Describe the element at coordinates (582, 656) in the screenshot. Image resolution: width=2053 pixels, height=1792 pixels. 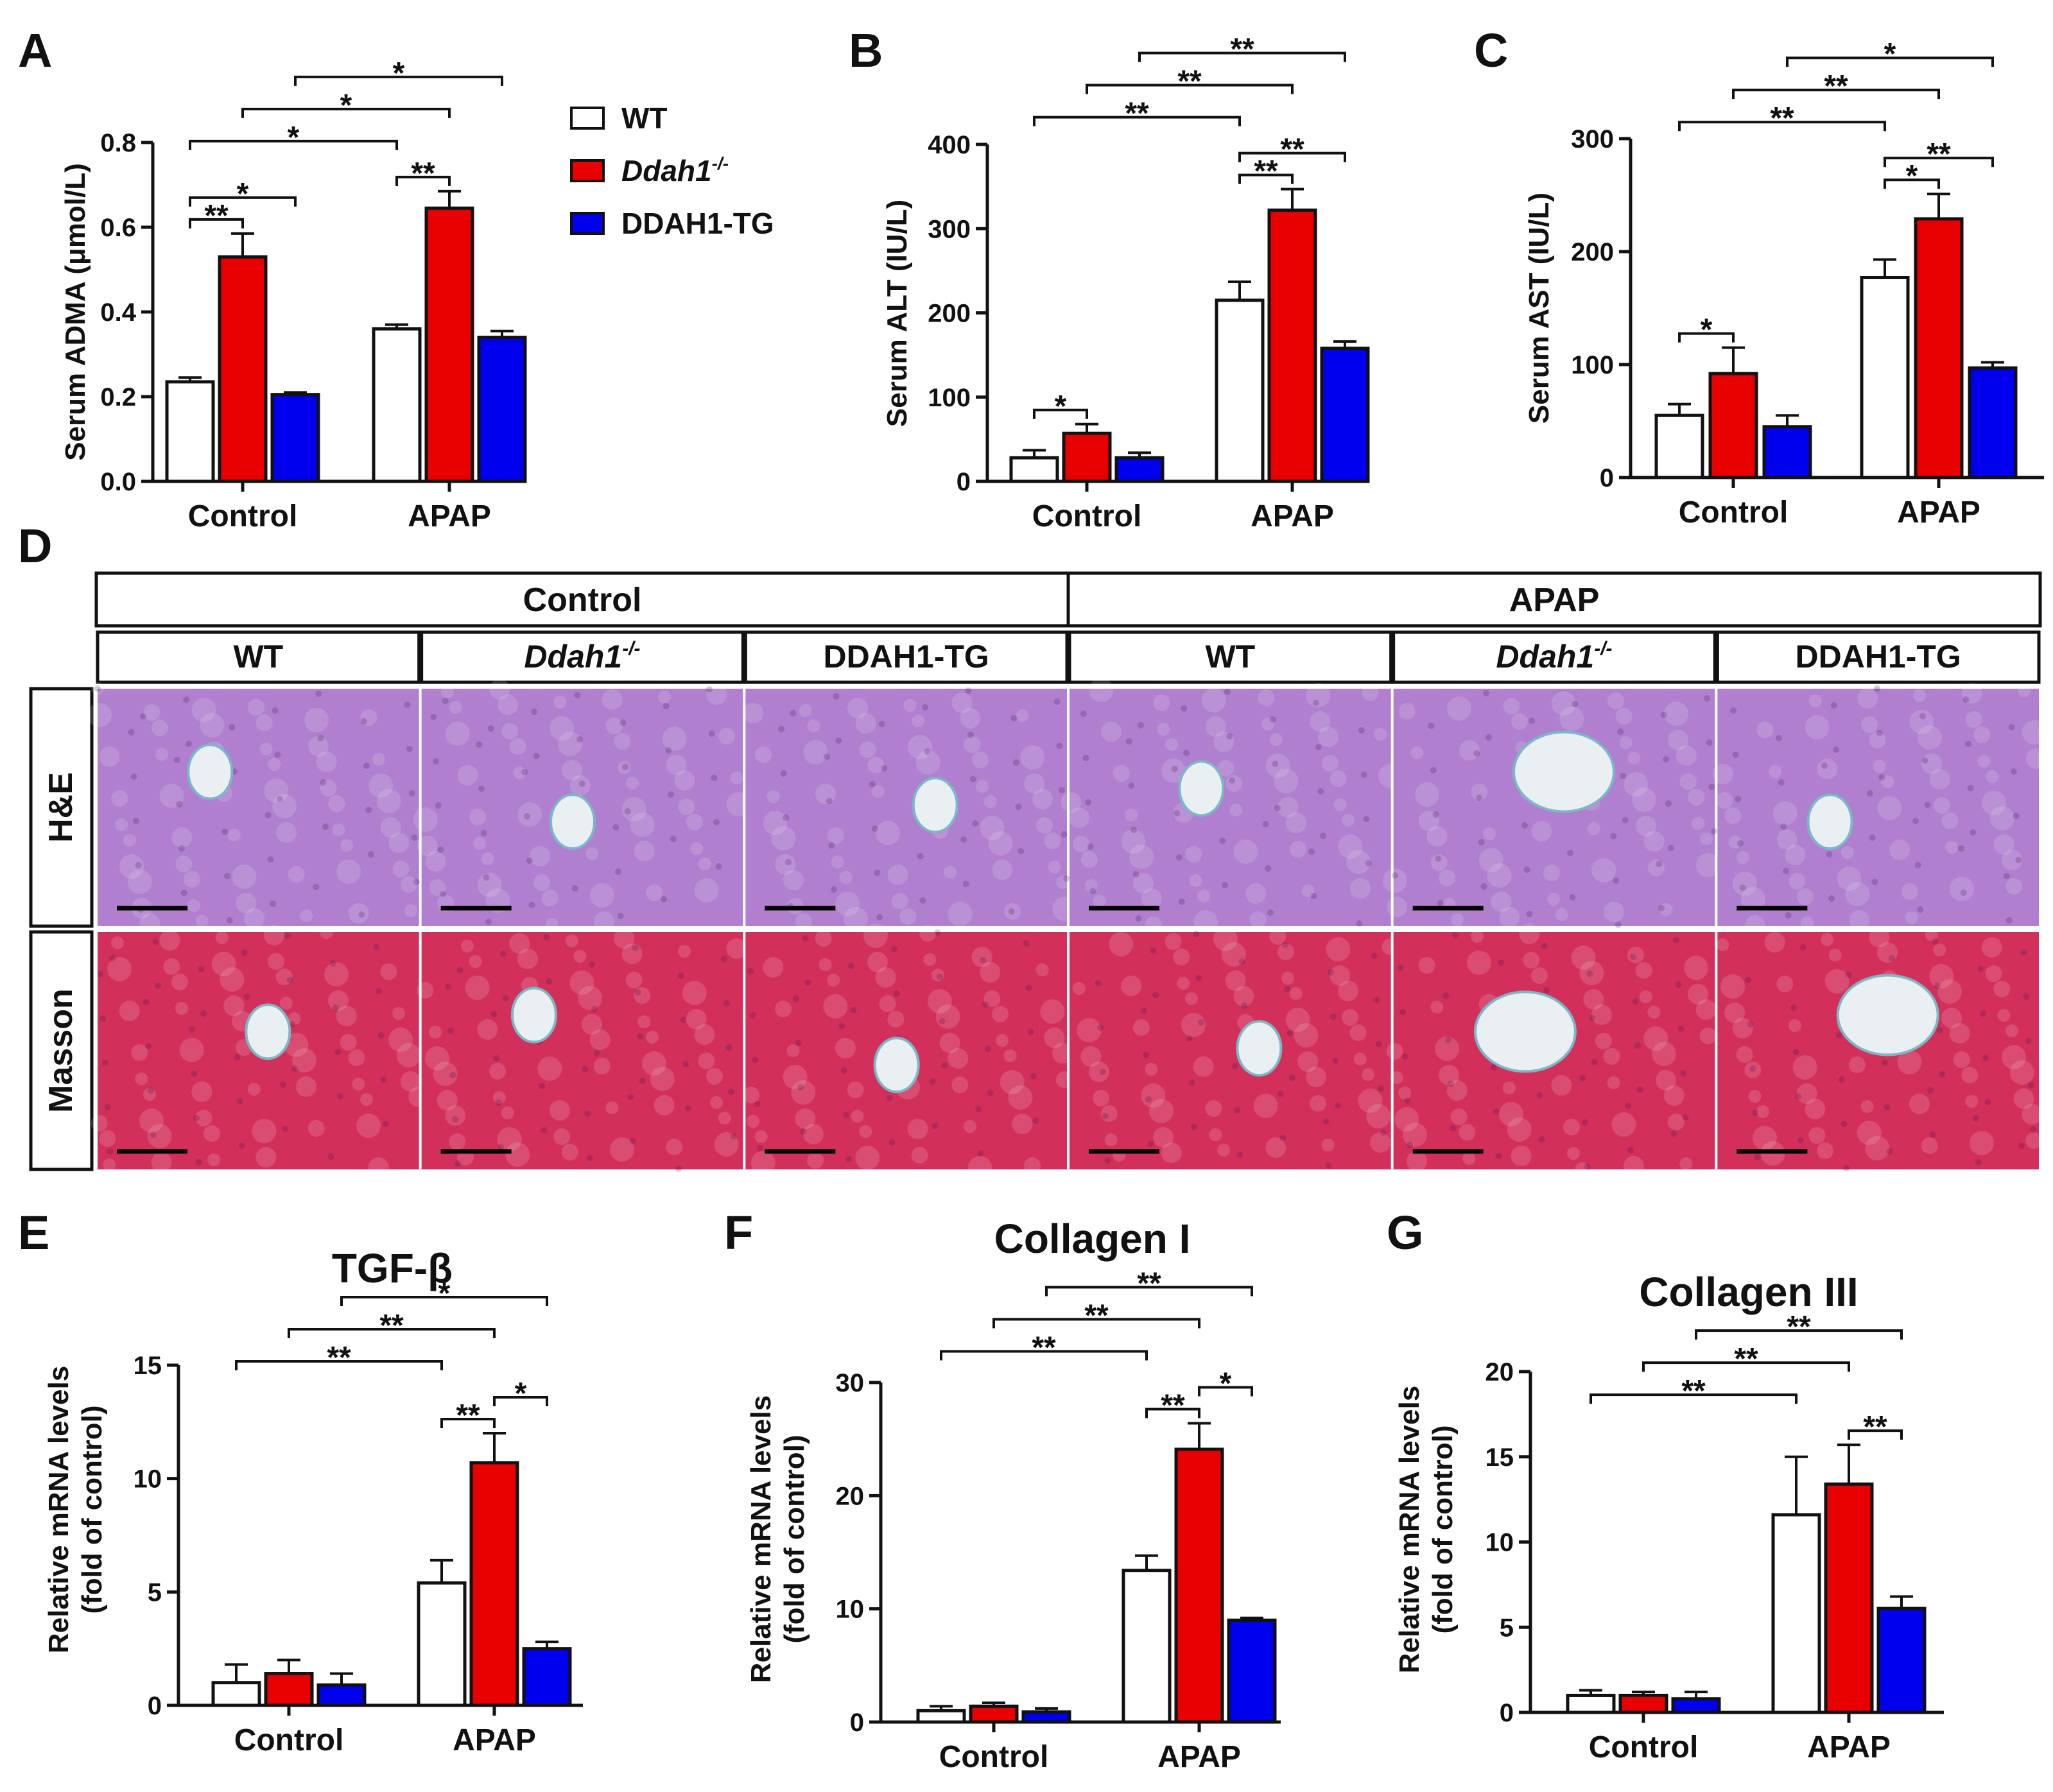
I see `group-label: Ddah1-/-` at that location.